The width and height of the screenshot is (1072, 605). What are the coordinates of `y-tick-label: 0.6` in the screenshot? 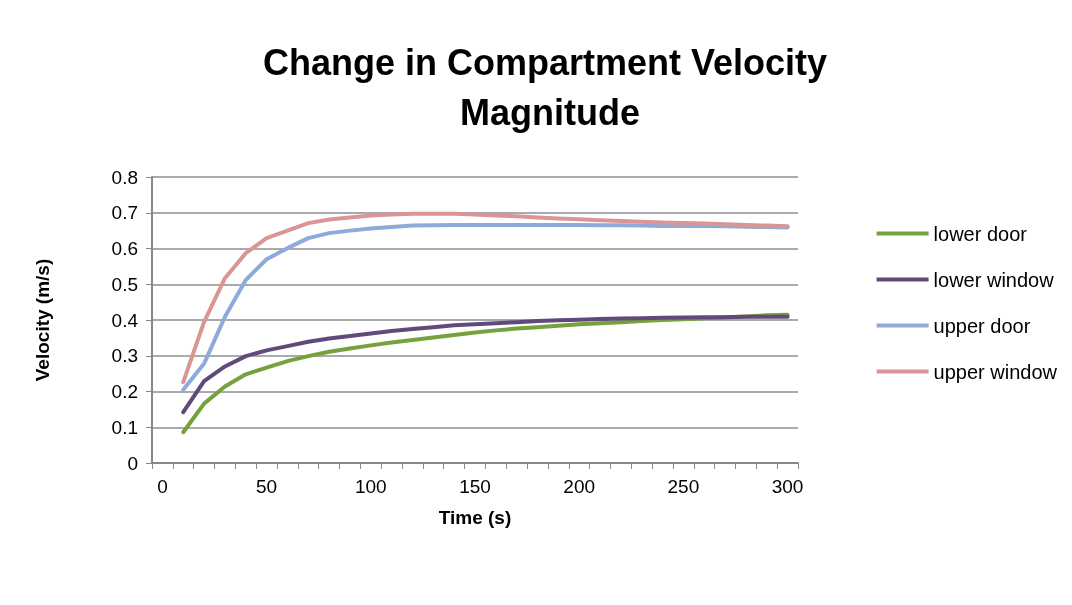 It's located at (124, 248).